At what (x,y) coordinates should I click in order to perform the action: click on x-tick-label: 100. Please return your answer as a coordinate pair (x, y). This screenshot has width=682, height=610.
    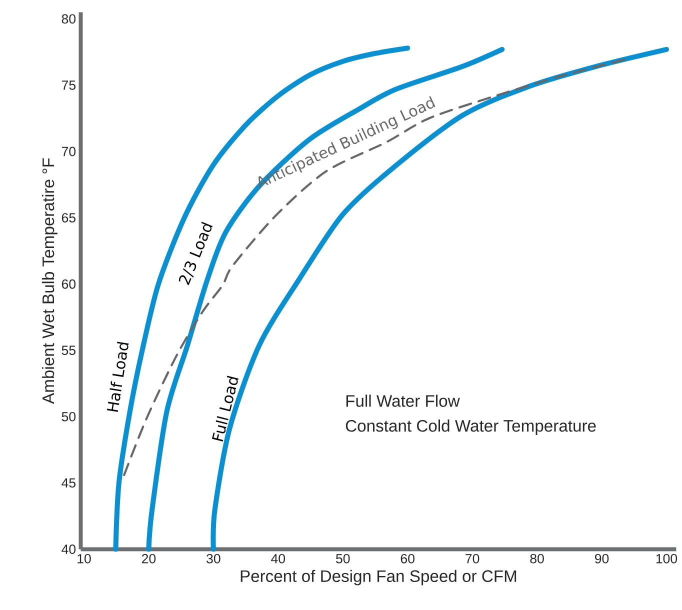
    Looking at the image, I should click on (667, 559).